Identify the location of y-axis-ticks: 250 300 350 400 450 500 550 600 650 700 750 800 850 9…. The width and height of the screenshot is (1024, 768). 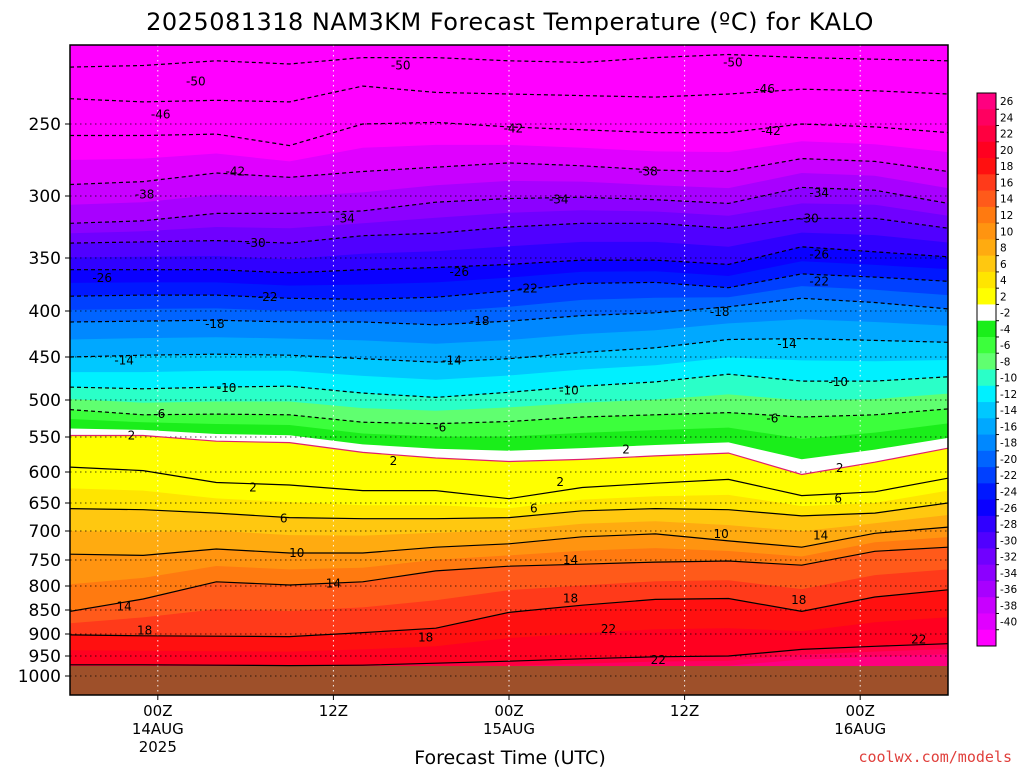
(44, 401).